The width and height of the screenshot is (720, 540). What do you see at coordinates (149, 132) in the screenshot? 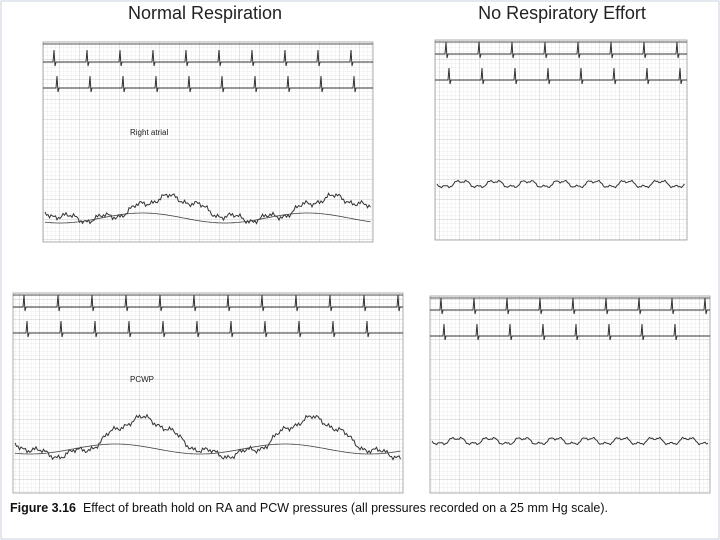
I see `trace-label: Right atrial` at bounding box center [149, 132].